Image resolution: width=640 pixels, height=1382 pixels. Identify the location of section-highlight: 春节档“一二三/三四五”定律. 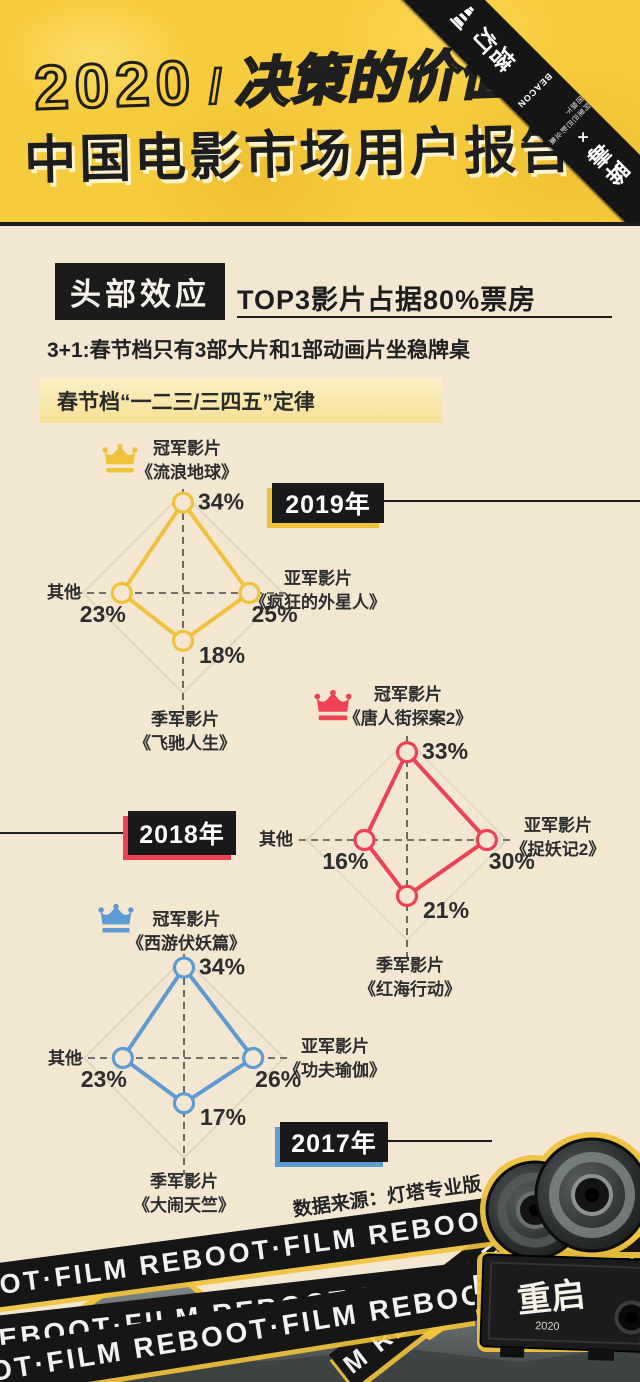
(241, 401).